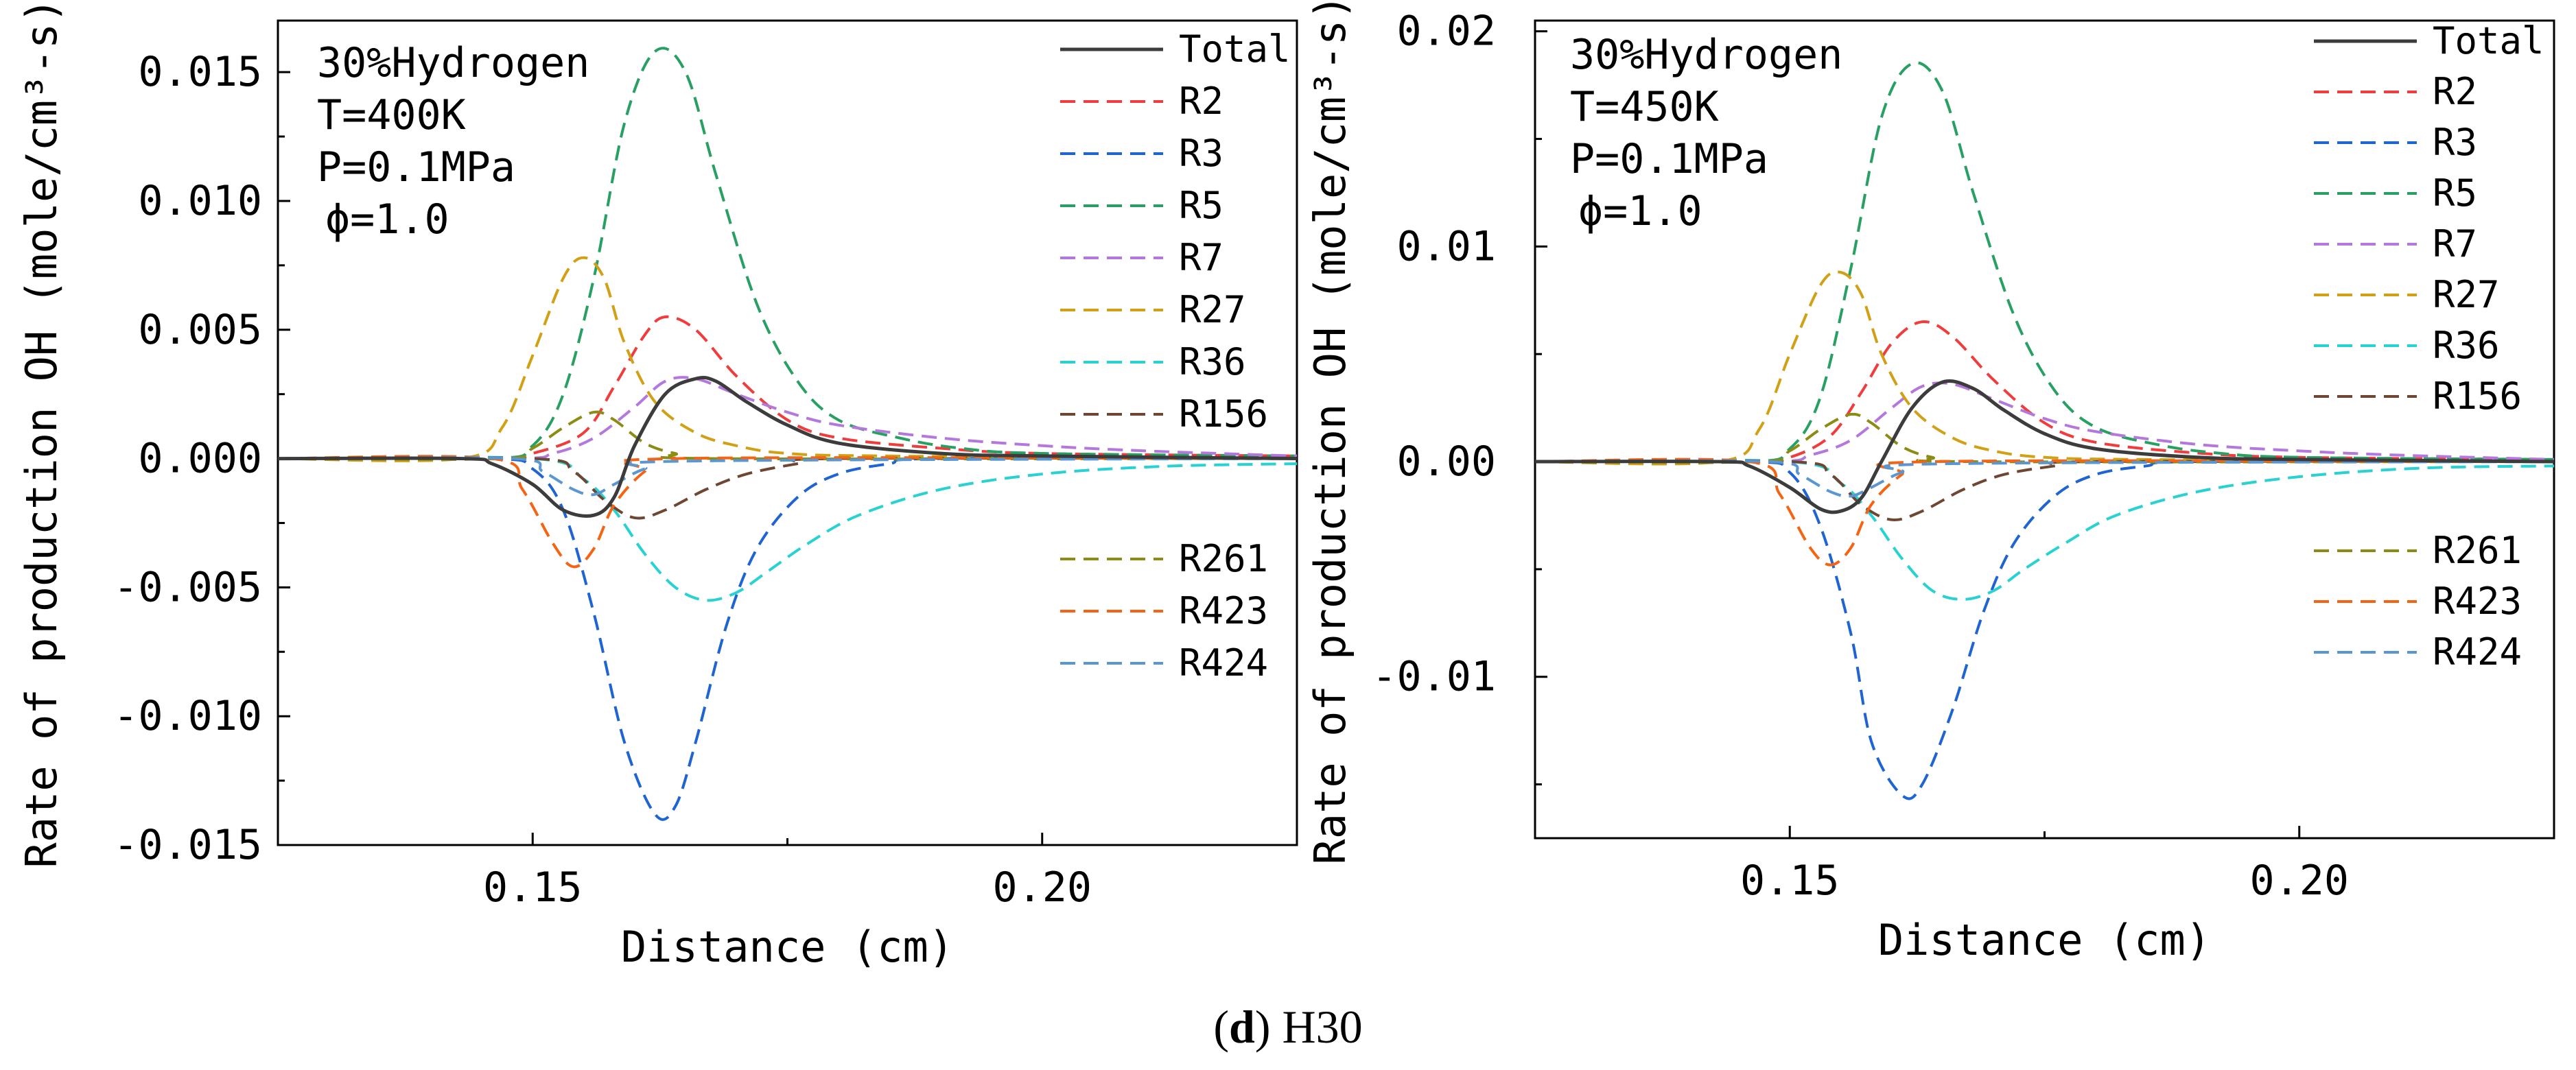  What do you see at coordinates (1242, 1027) in the screenshot?
I see `caption-panel-letter: d` at bounding box center [1242, 1027].